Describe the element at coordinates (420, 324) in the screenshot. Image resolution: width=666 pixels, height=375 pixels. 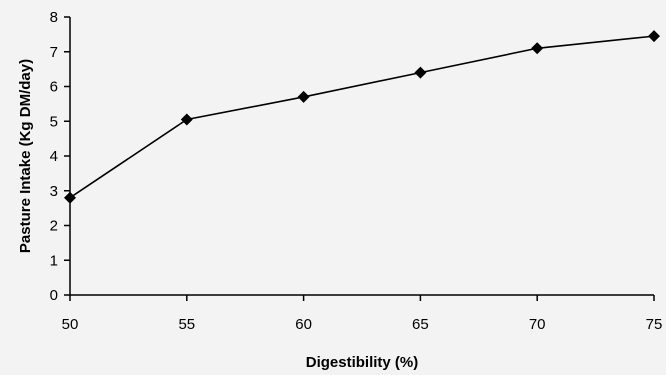
I see `x-tick-label: 65` at that location.